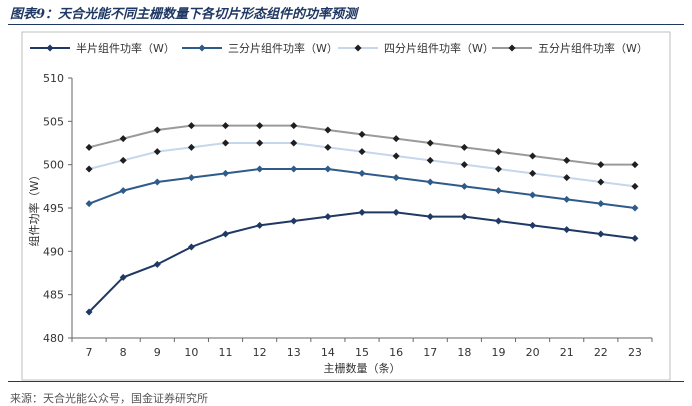 The width and height of the screenshot is (692, 406). Describe the element at coordinates (53, 121) in the screenshot. I see `y-tick-label: 505` at that location.